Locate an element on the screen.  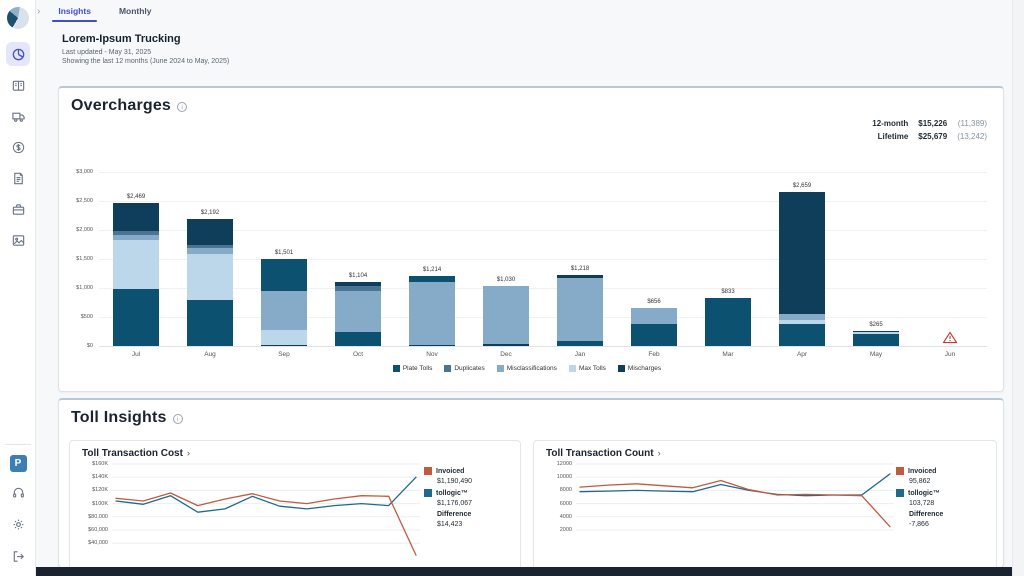
gear-icon is located at coordinates (18, 524).